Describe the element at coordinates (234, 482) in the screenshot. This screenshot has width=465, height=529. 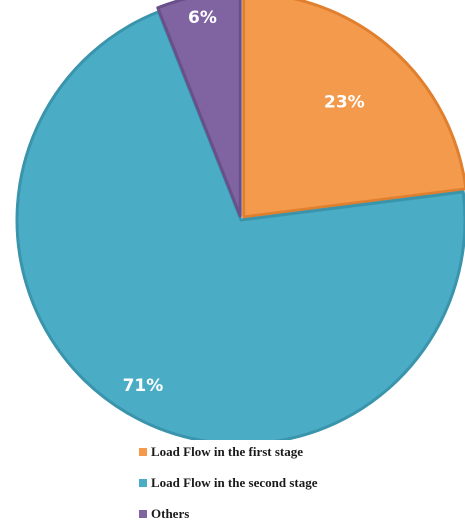
I see `legend-label-second-stage: Load Flow in the second stage` at that location.